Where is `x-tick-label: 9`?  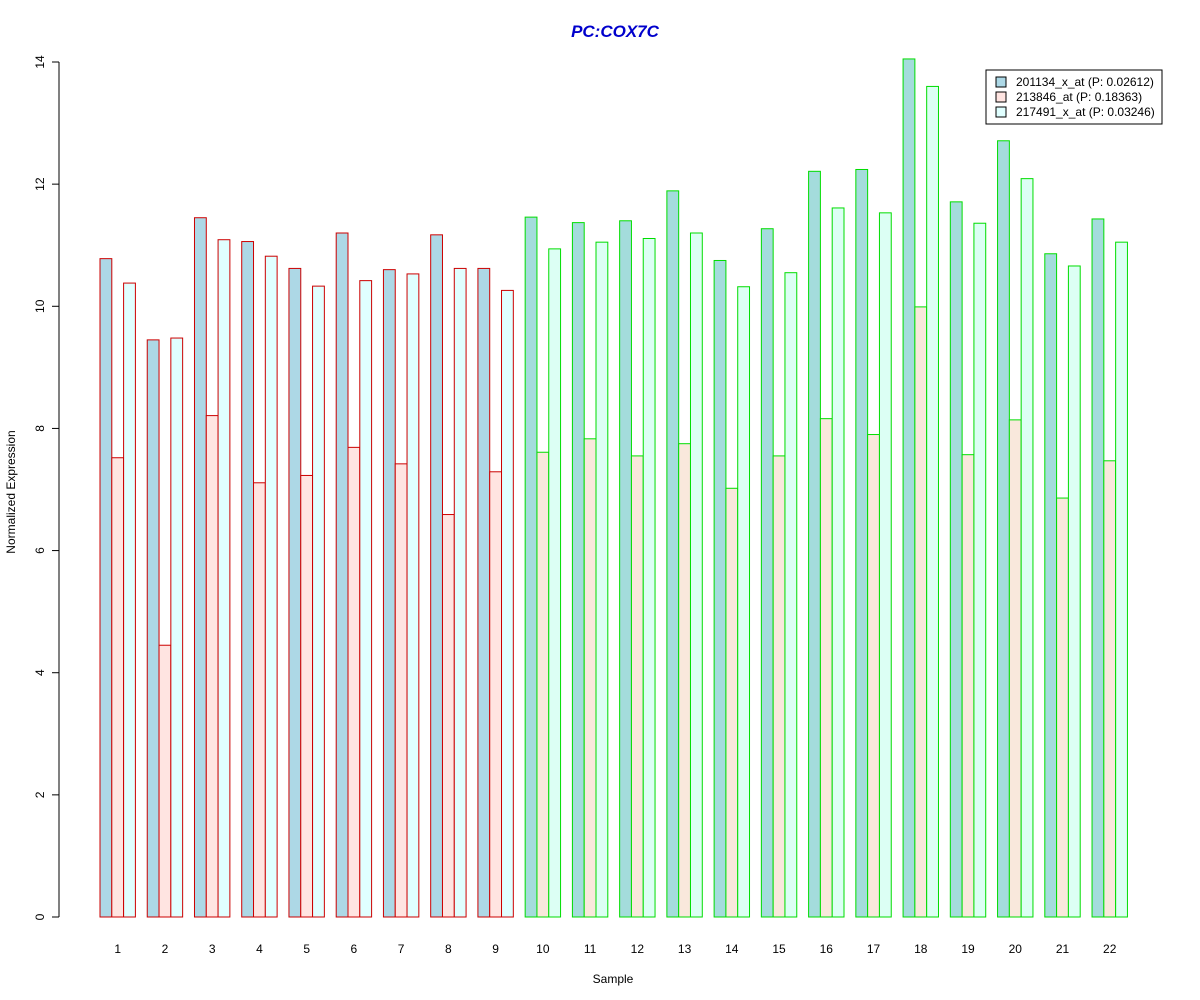
x-tick-label: 9 is located at coordinates (495, 949).